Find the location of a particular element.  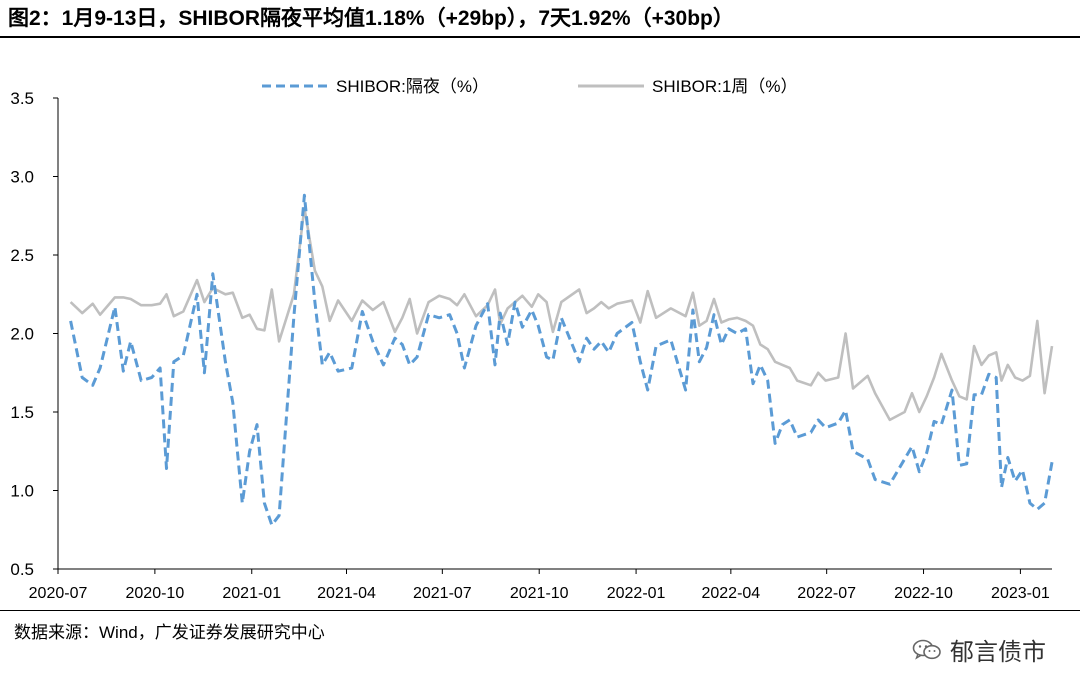

y-tick-label: 1.0 is located at coordinates (22, 491).